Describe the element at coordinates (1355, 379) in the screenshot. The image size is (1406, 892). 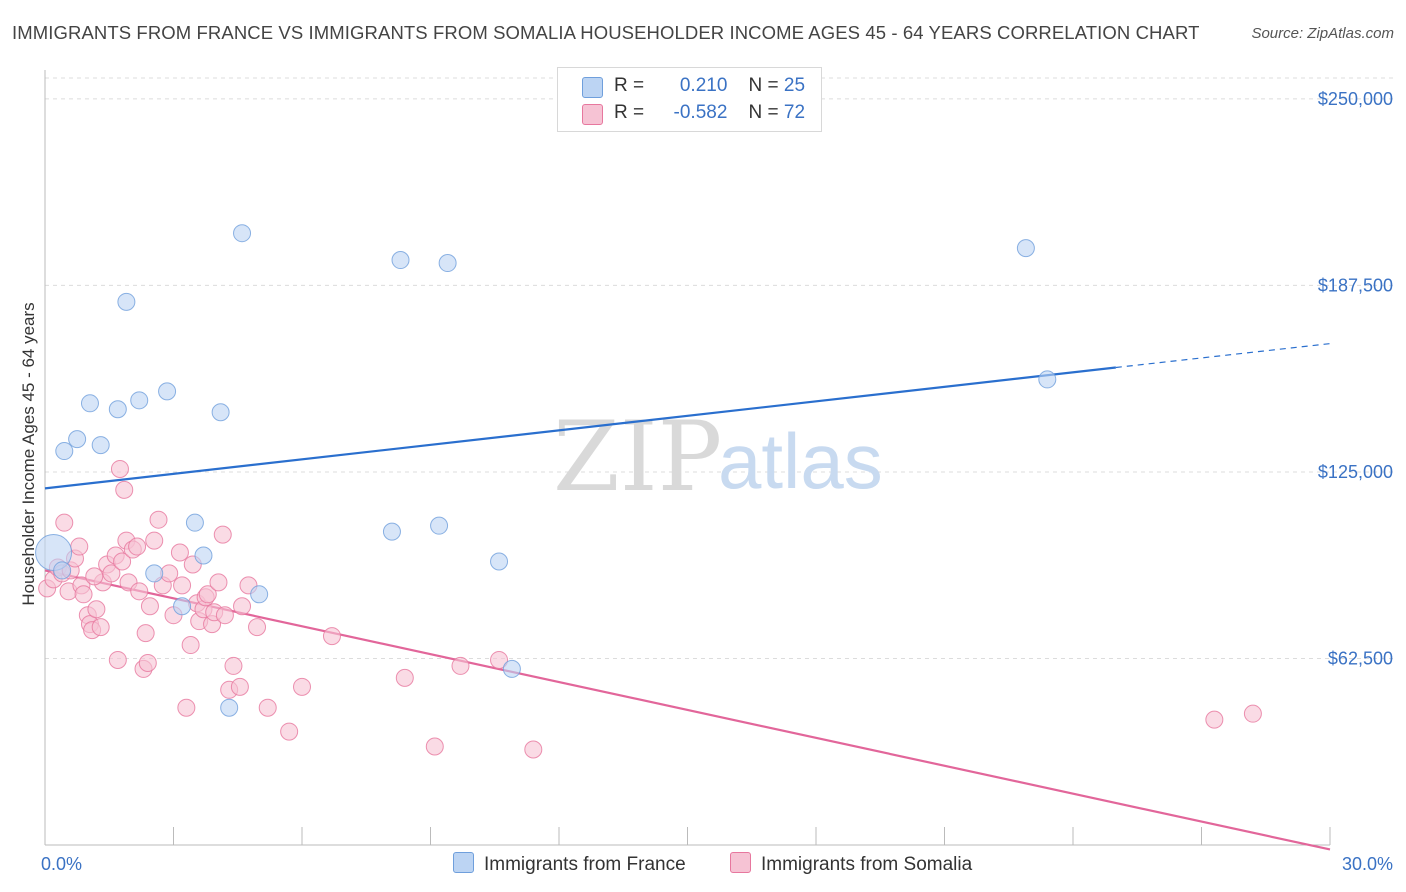
I see `y-tick-labels: $250,000 $187,500 $125,000 $62,500` at that location.